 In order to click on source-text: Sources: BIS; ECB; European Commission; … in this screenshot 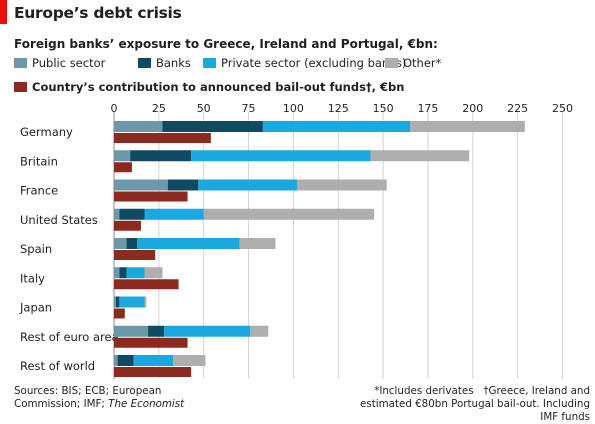, I will do `click(88, 397)`.